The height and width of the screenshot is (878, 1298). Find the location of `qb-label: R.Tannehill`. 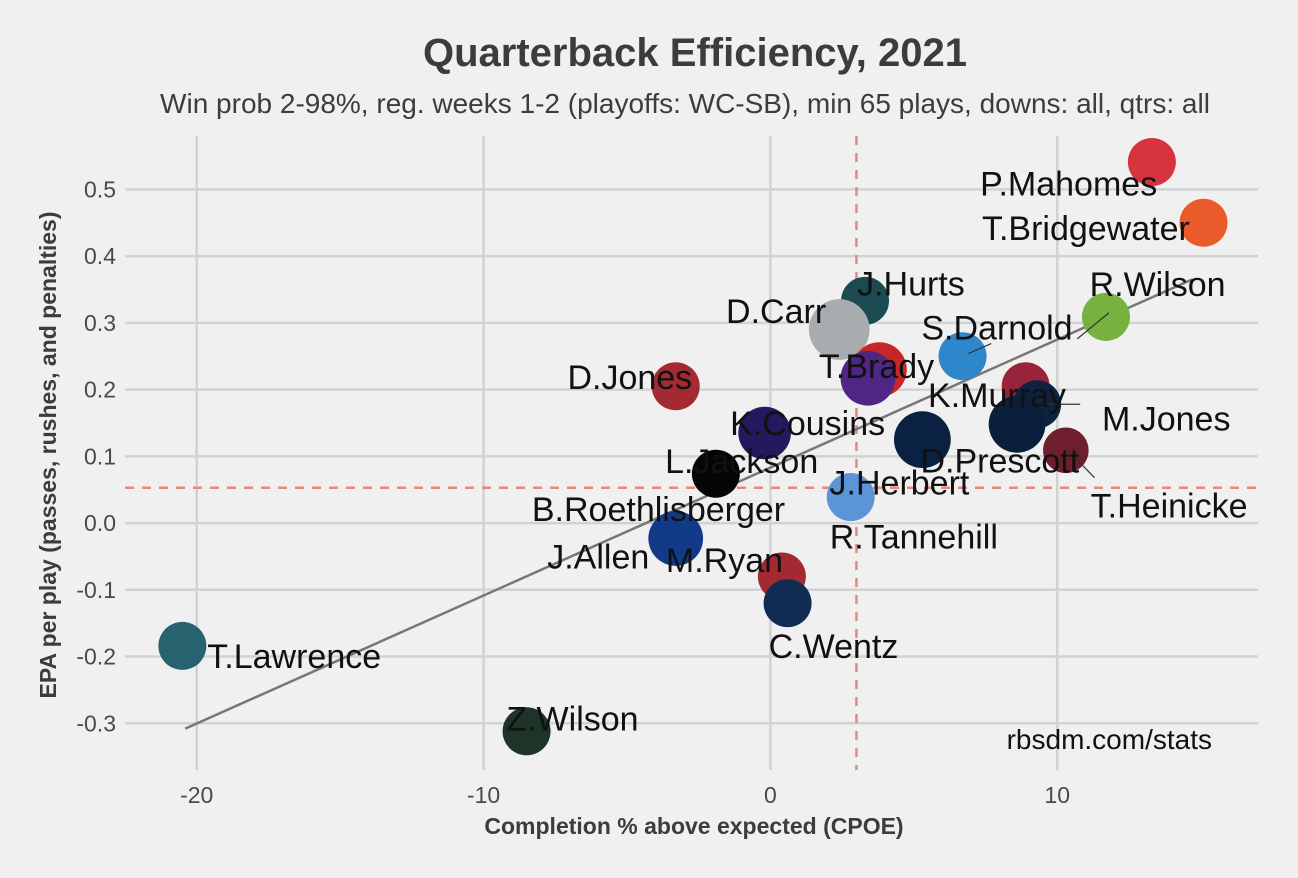

qb-label: R.Tannehill is located at coordinates (914, 537).